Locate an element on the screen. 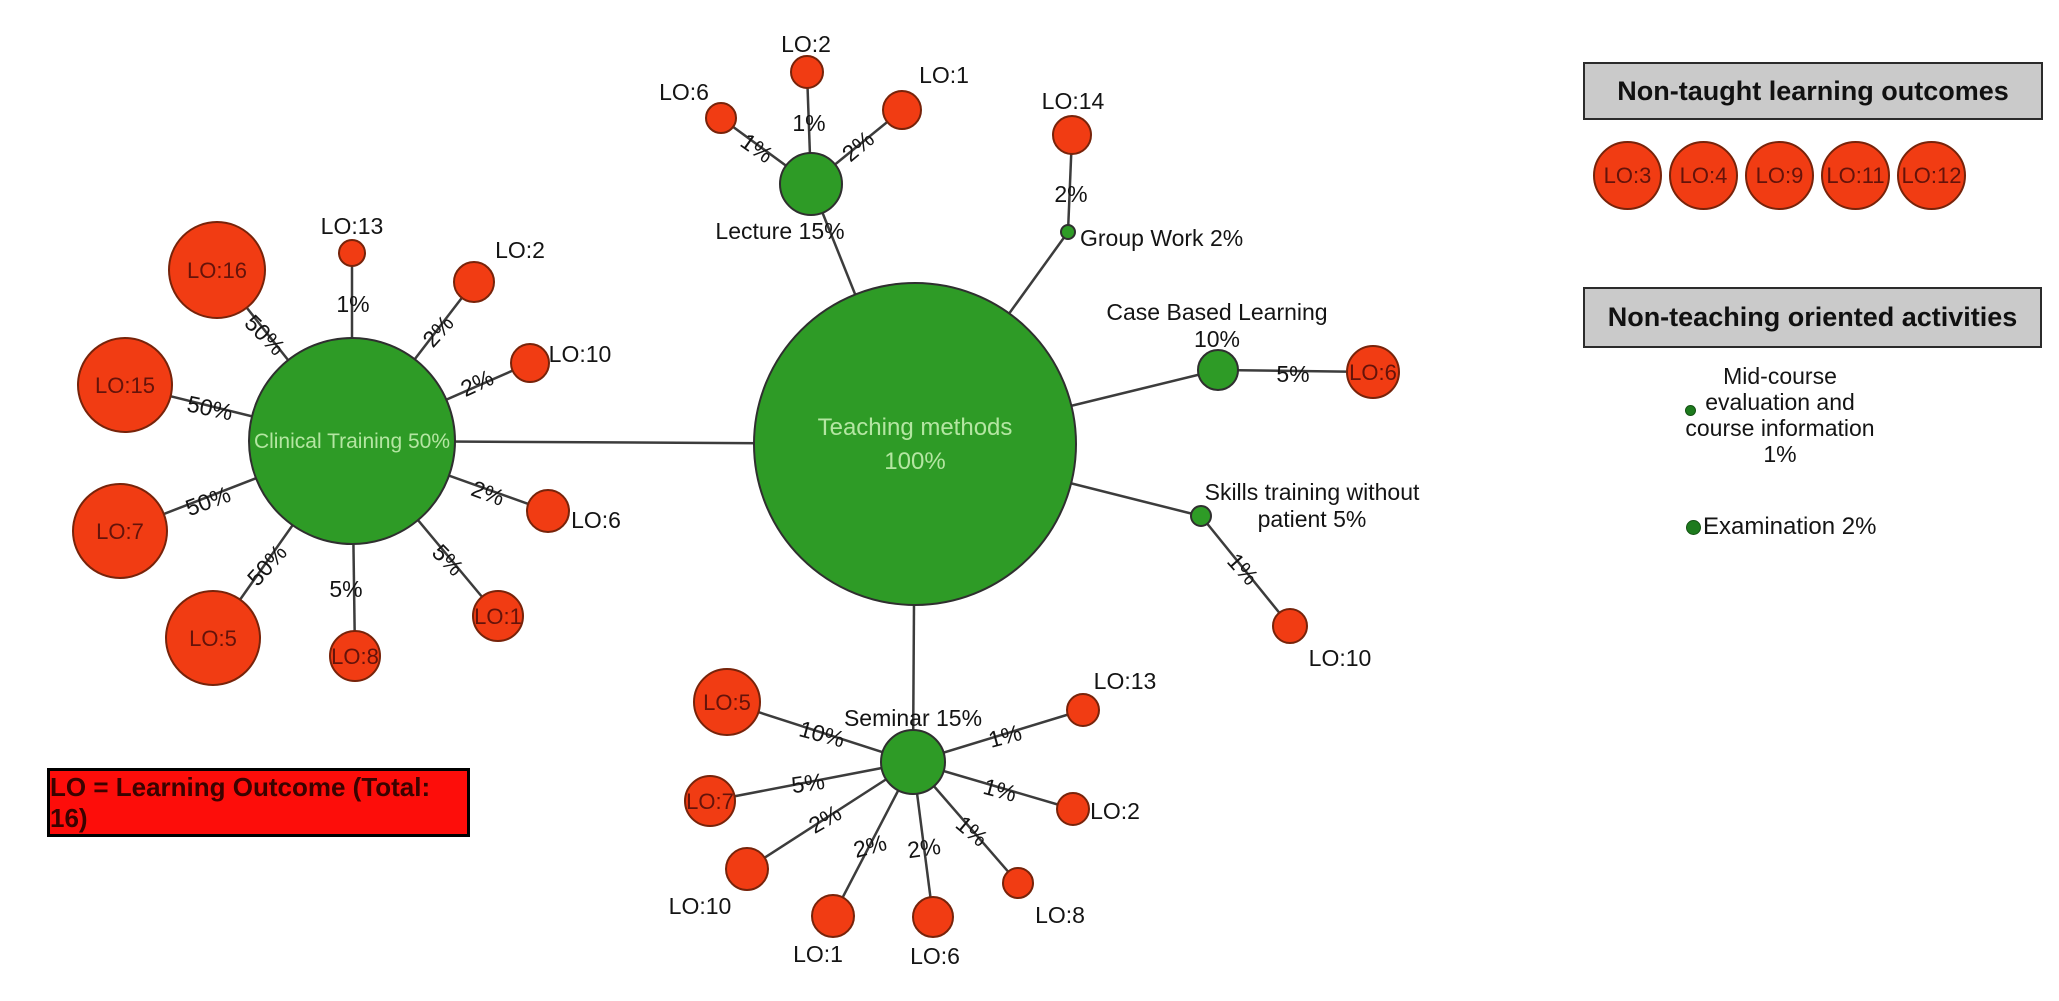 The image size is (2059, 1001). label-line-clinical-0: Clinical Training 50% is located at coordinates (352, 441).